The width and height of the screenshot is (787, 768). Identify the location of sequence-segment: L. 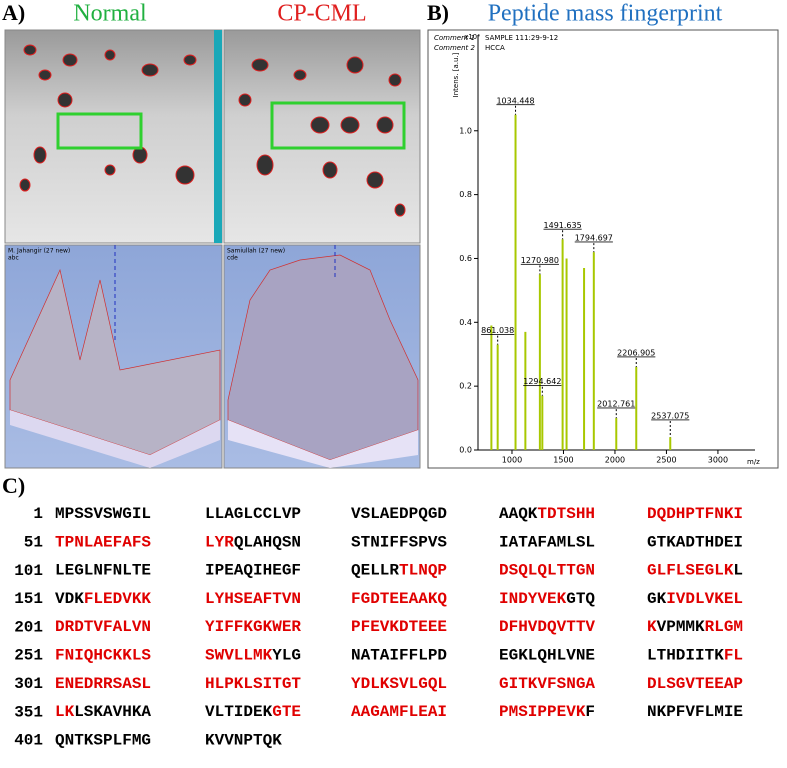
(738, 571).